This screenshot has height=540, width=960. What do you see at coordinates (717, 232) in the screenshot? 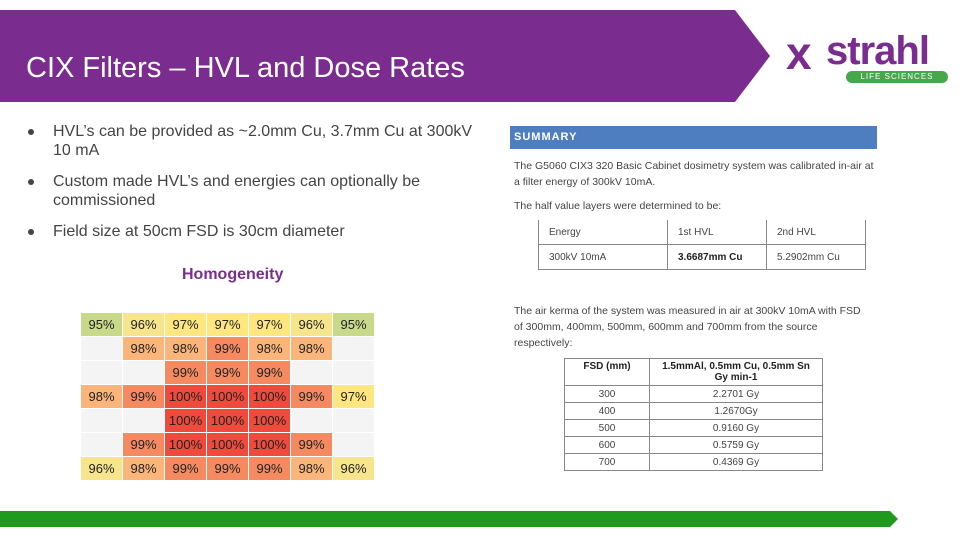
I see `table-cell: 1st HVL` at bounding box center [717, 232].